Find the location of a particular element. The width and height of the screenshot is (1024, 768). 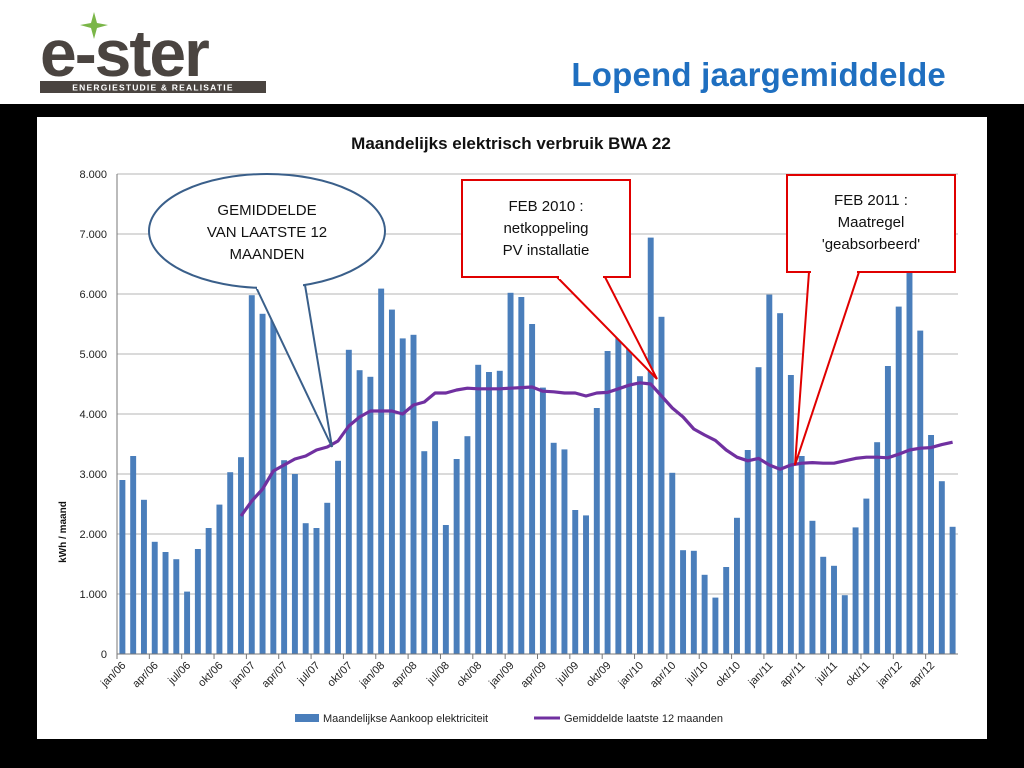

x-tick-label: okt/06 is located at coordinates (211, 675).